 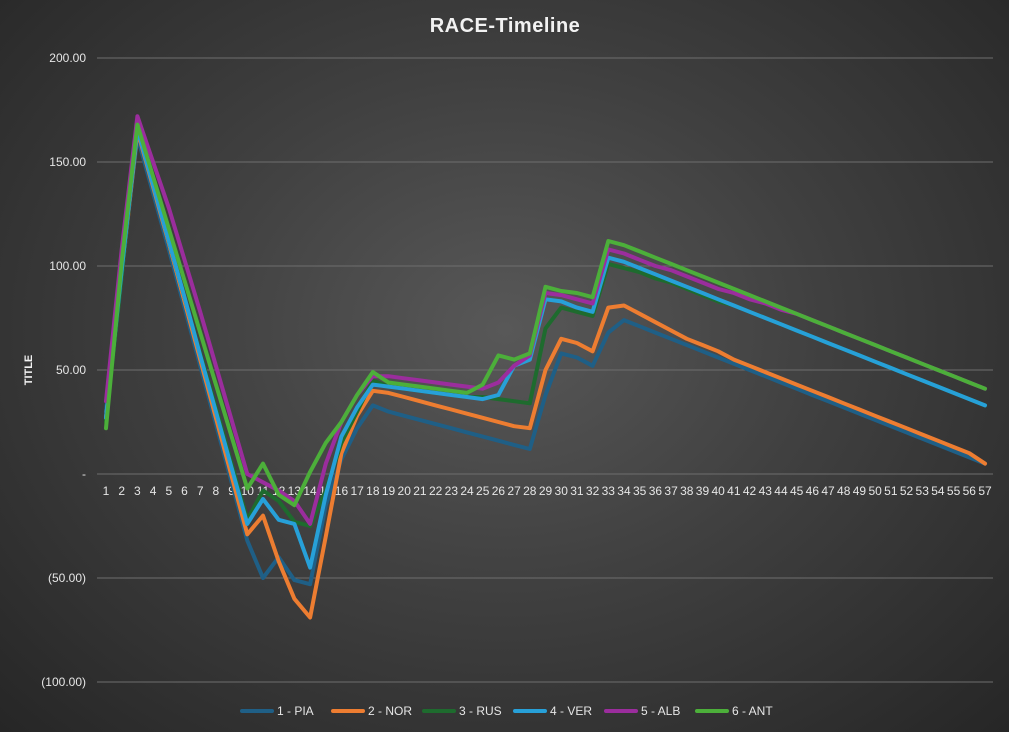 What do you see at coordinates (67, 58) in the screenshot?
I see `y-tick-label: 200.00` at bounding box center [67, 58].